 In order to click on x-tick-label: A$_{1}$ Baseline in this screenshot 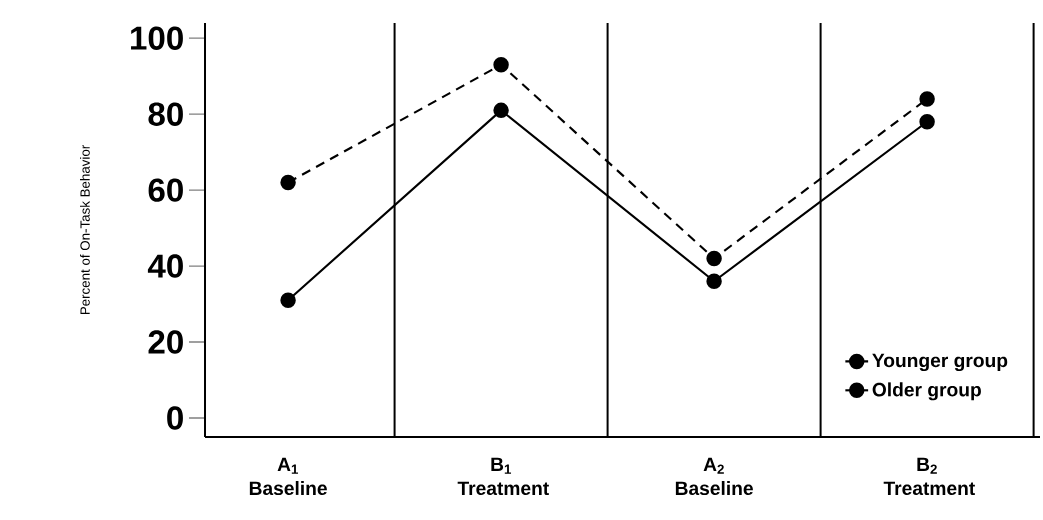, I will do `click(288, 476)`.